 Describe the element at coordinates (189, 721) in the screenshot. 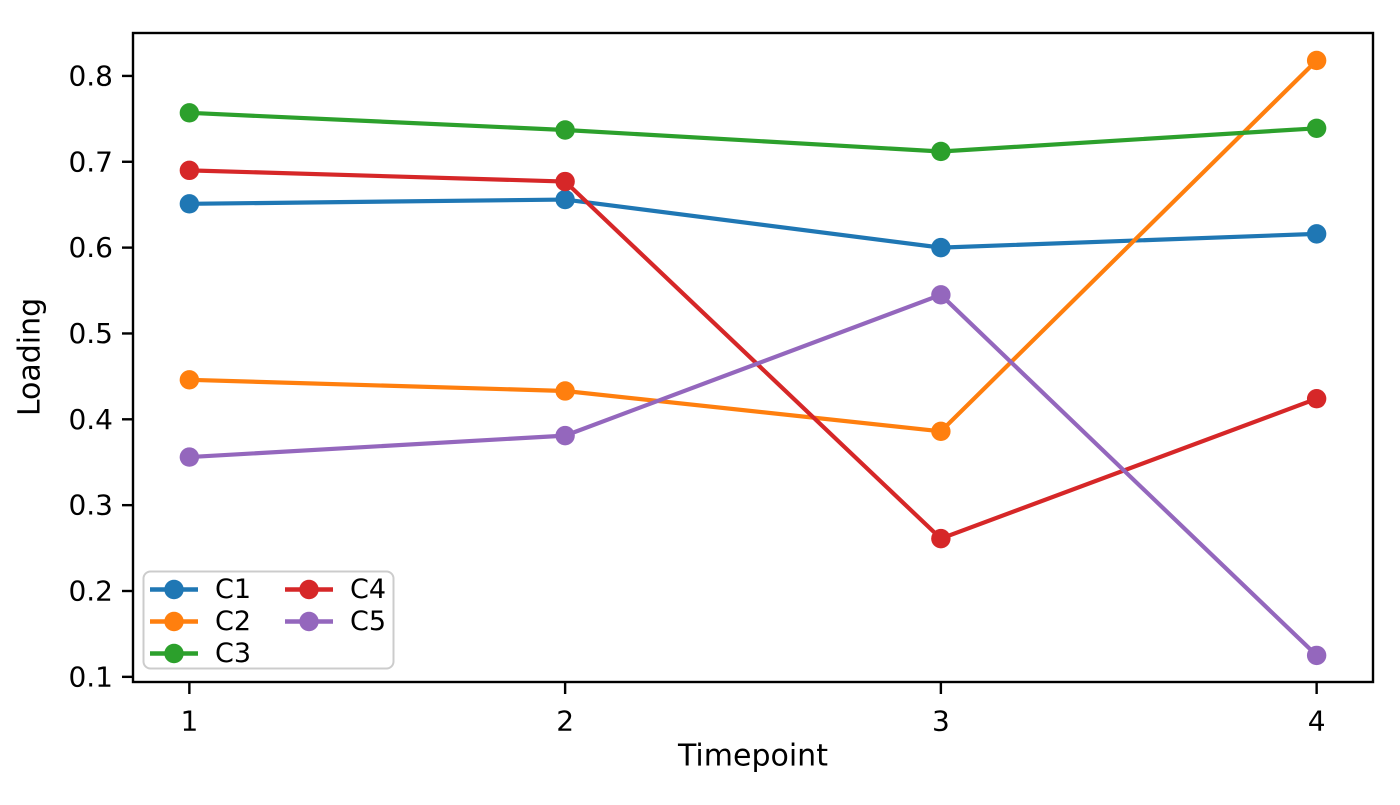

I see `x-tick-label: 1` at that location.